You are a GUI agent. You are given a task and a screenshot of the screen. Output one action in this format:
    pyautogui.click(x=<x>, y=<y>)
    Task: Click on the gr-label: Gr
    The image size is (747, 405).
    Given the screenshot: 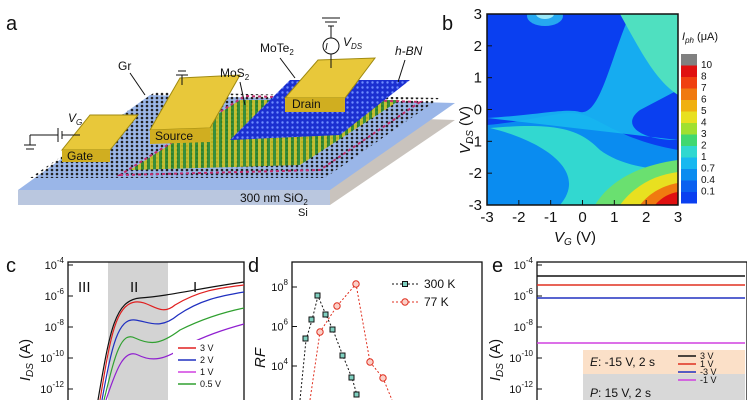 What is the action you would take?
    pyautogui.click(x=124, y=66)
    